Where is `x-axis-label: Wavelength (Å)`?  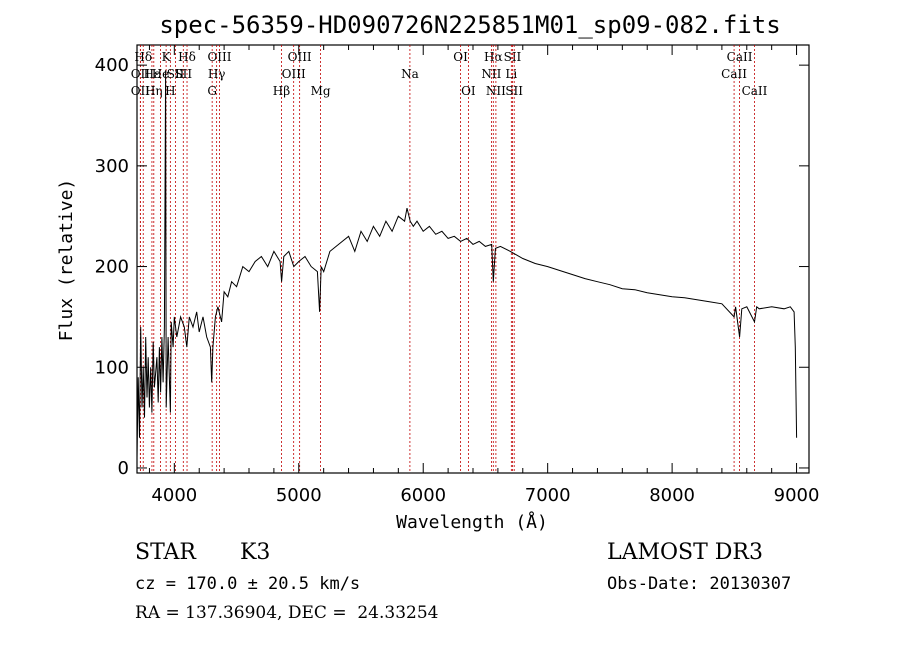
x-axis-label: Wavelength (Å) is located at coordinates (472, 522).